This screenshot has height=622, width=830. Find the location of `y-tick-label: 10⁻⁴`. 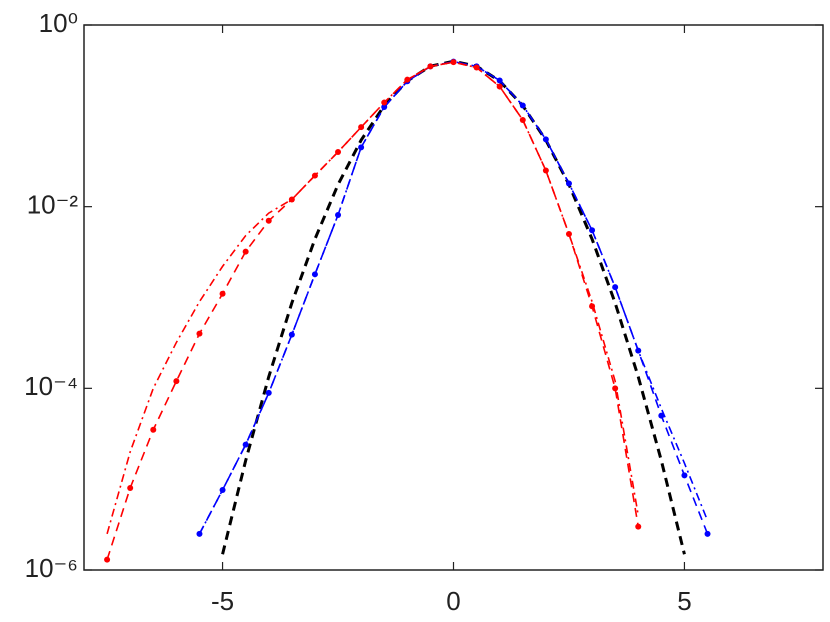

y-tick-label: 10⁻⁴ is located at coordinates (51, 386).